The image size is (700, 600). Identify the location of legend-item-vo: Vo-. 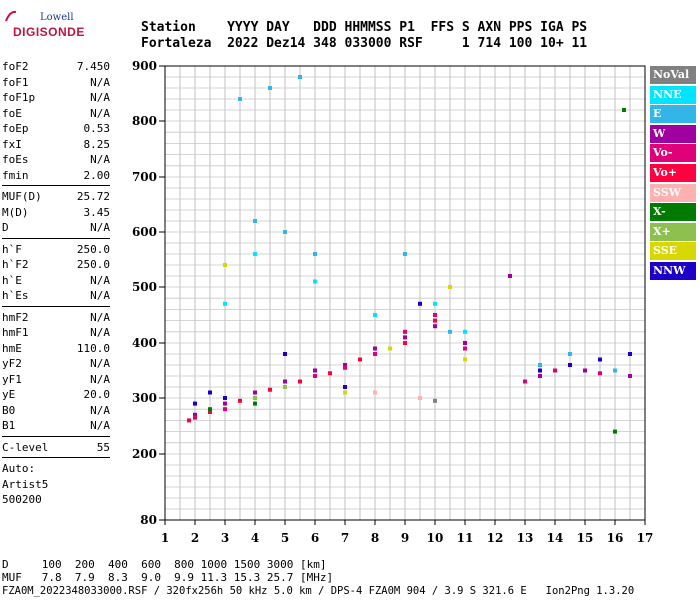
(673, 153).